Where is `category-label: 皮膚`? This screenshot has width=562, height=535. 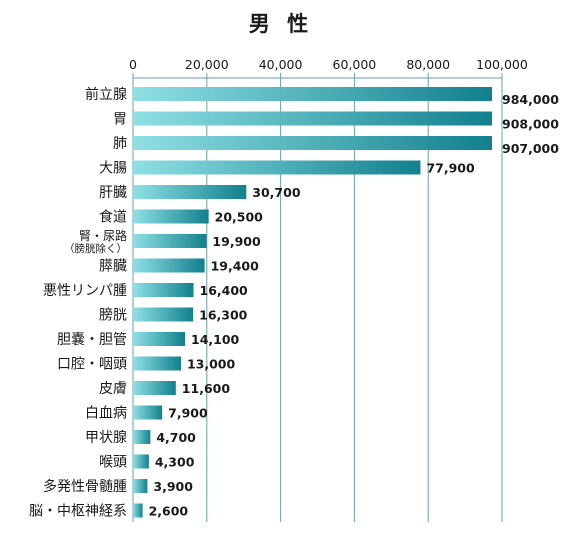 category-label: 皮膚 is located at coordinates (113, 389).